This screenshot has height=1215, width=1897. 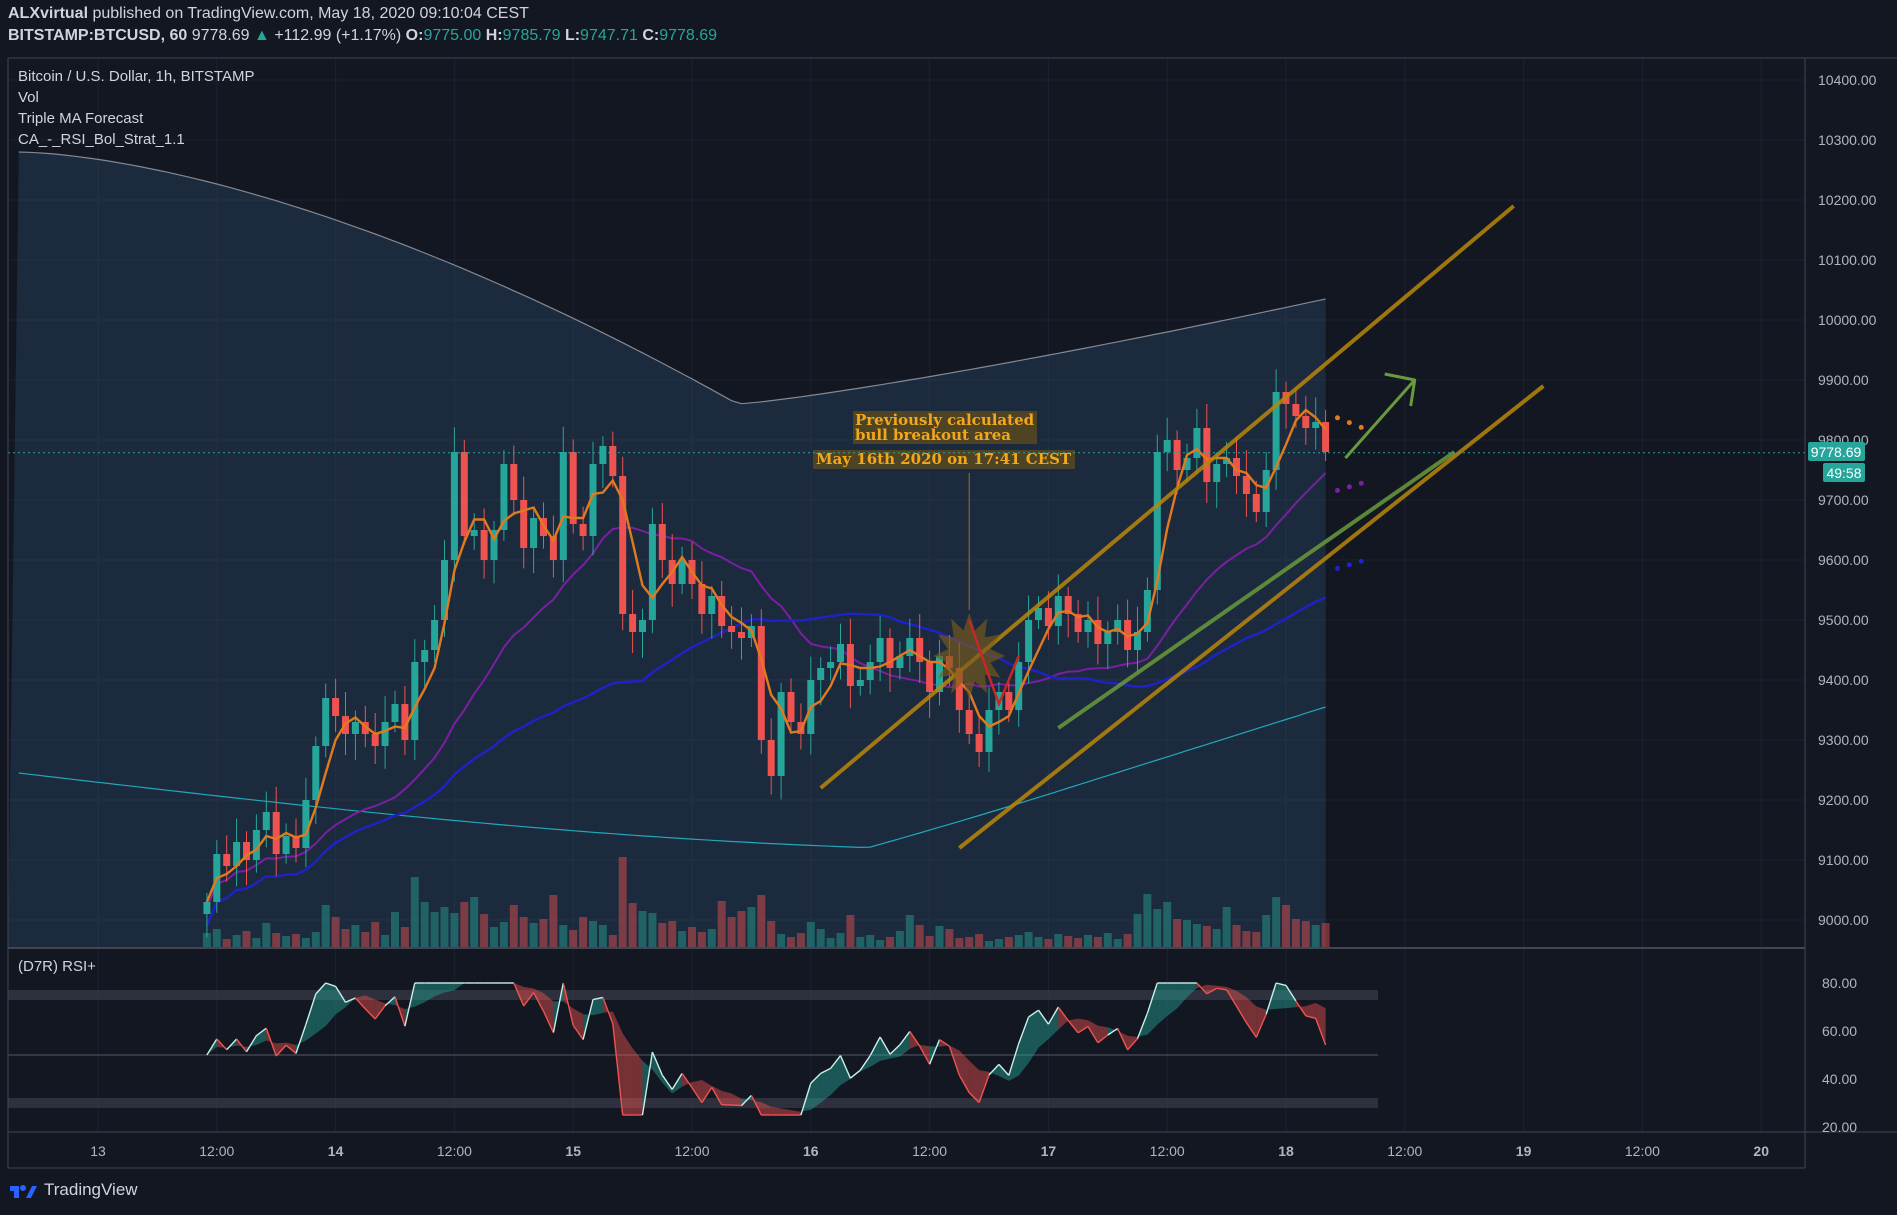 What do you see at coordinates (23, 1191) in the screenshot?
I see `tradingview-logo-icon` at bounding box center [23, 1191].